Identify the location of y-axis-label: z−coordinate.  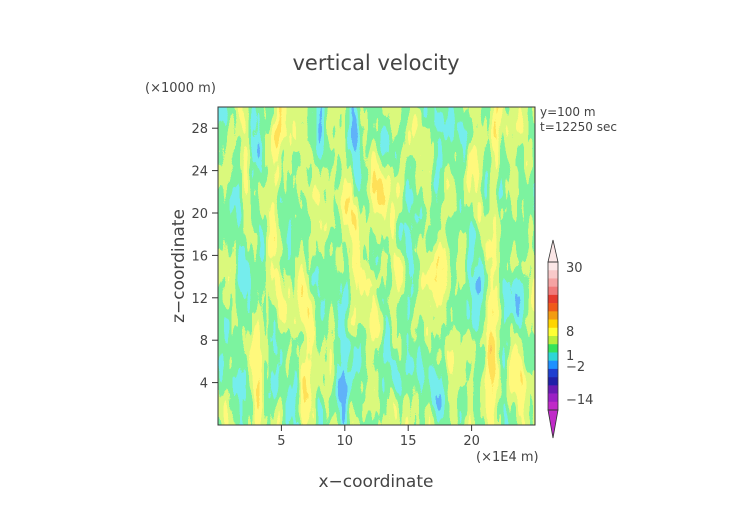
(179, 266).